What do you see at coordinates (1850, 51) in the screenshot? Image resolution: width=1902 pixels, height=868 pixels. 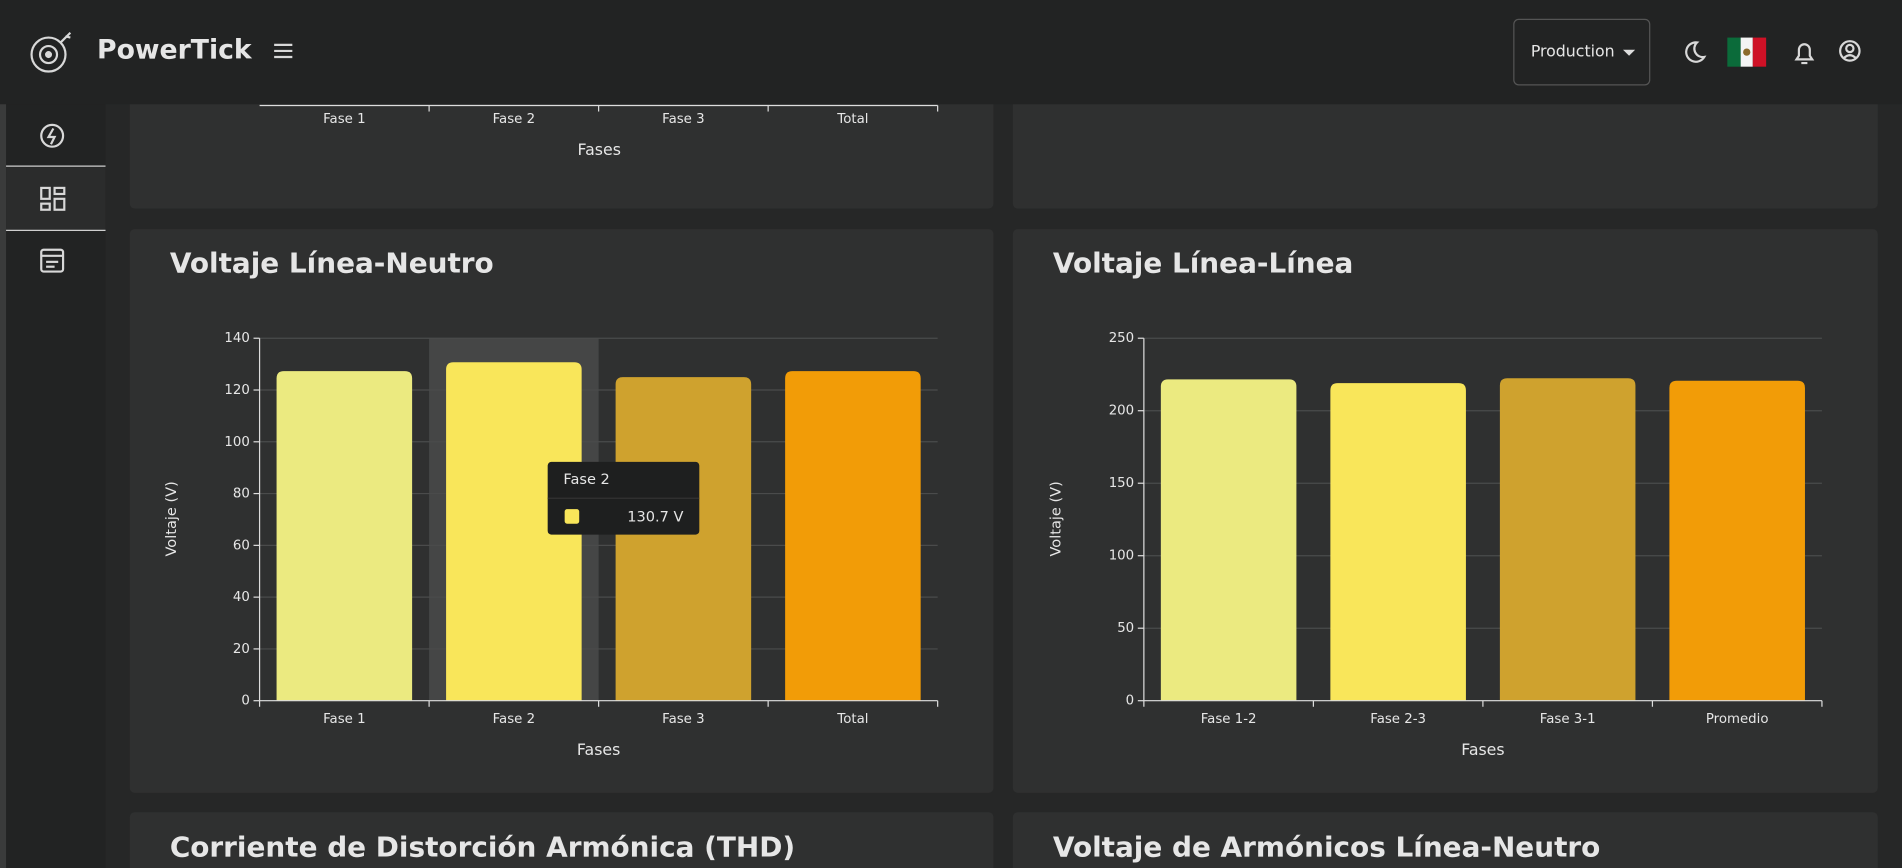 I see `user-menu` at bounding box center [1850, 51].